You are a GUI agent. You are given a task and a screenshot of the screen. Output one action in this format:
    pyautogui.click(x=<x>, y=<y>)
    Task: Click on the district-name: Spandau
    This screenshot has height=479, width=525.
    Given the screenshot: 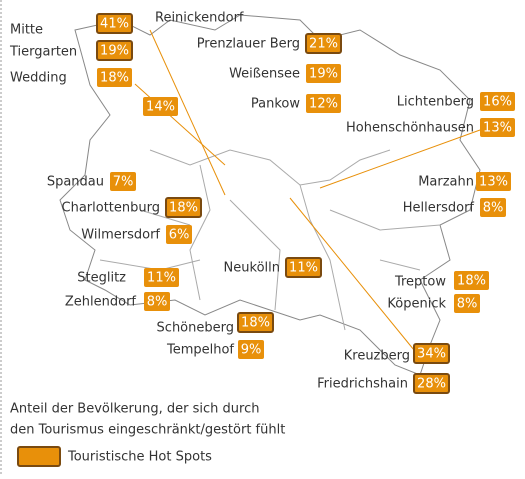 What is the action you would take?
    pyautogui.click(x=75, y=182)
    